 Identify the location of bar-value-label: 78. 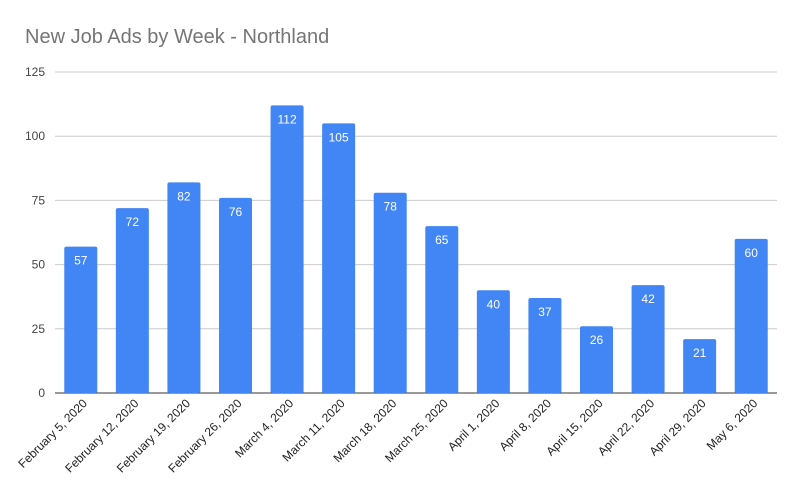
(391, 207).